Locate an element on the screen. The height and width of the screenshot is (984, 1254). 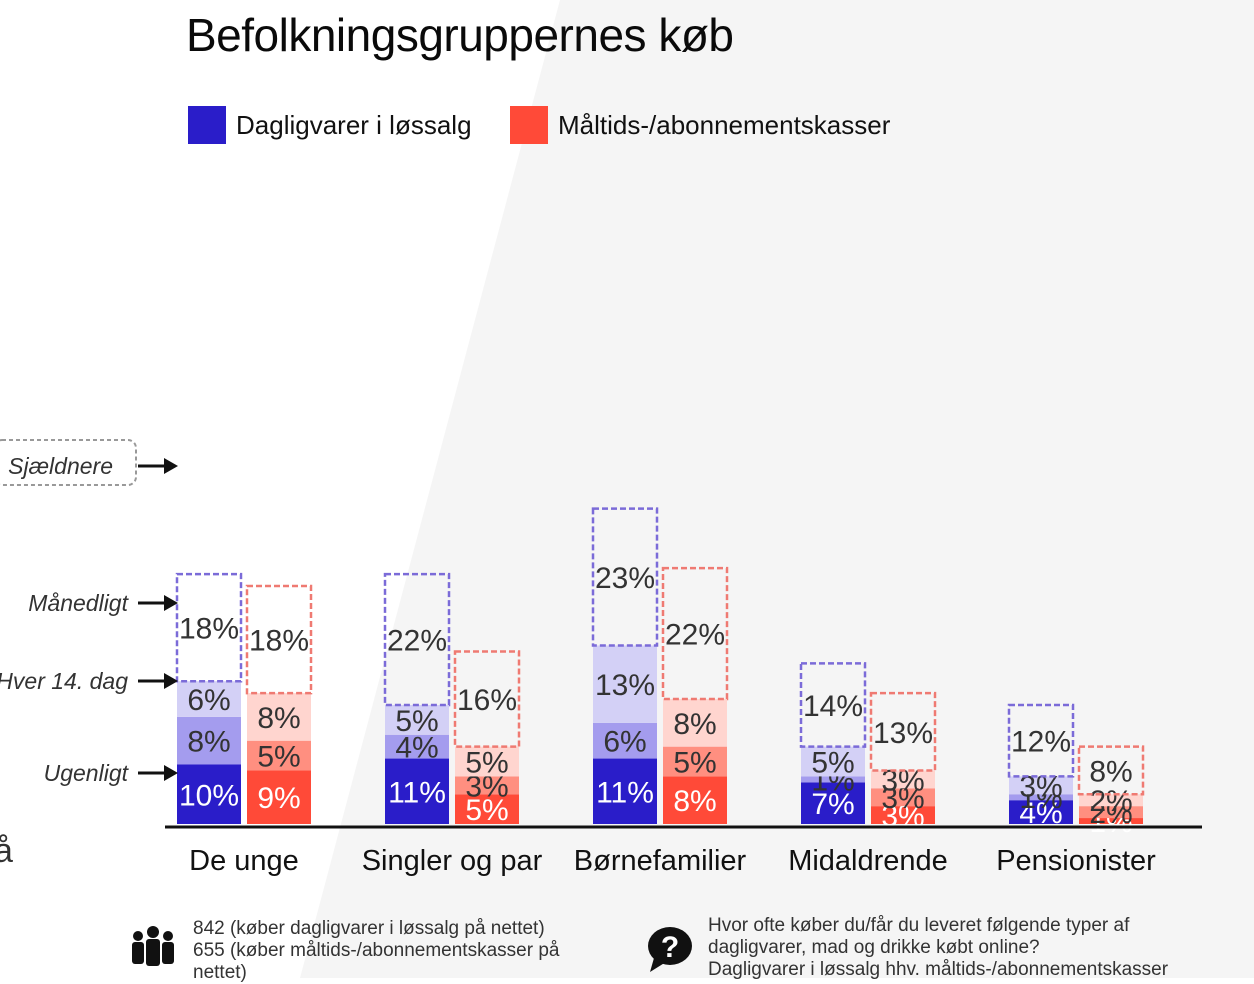
data-label: 2% is located at coordinates (1110, 801).